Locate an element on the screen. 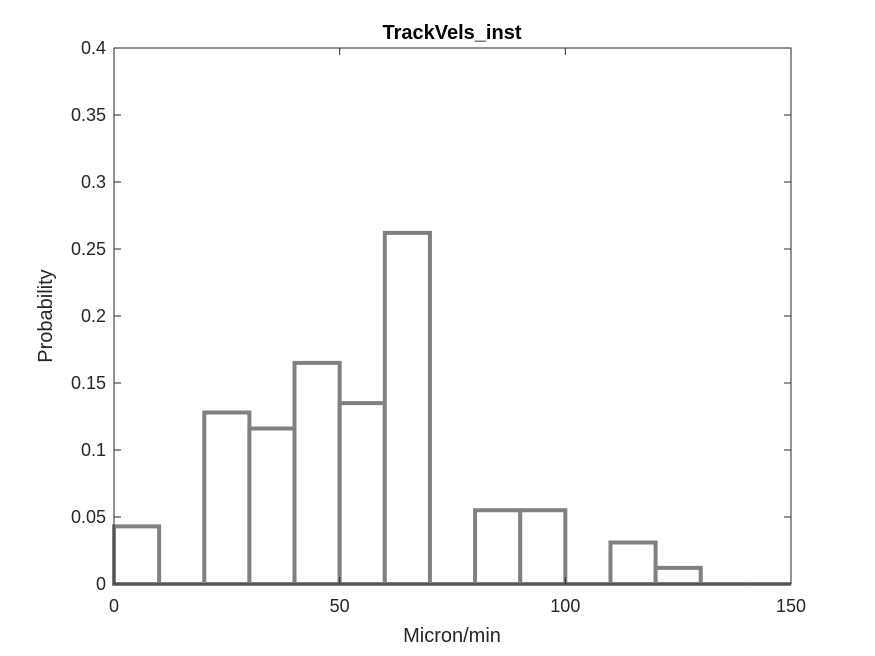 The height and width of the screenshot is (656, 875). y-tick-label: 0.1 is located at coordinates (93, 450).